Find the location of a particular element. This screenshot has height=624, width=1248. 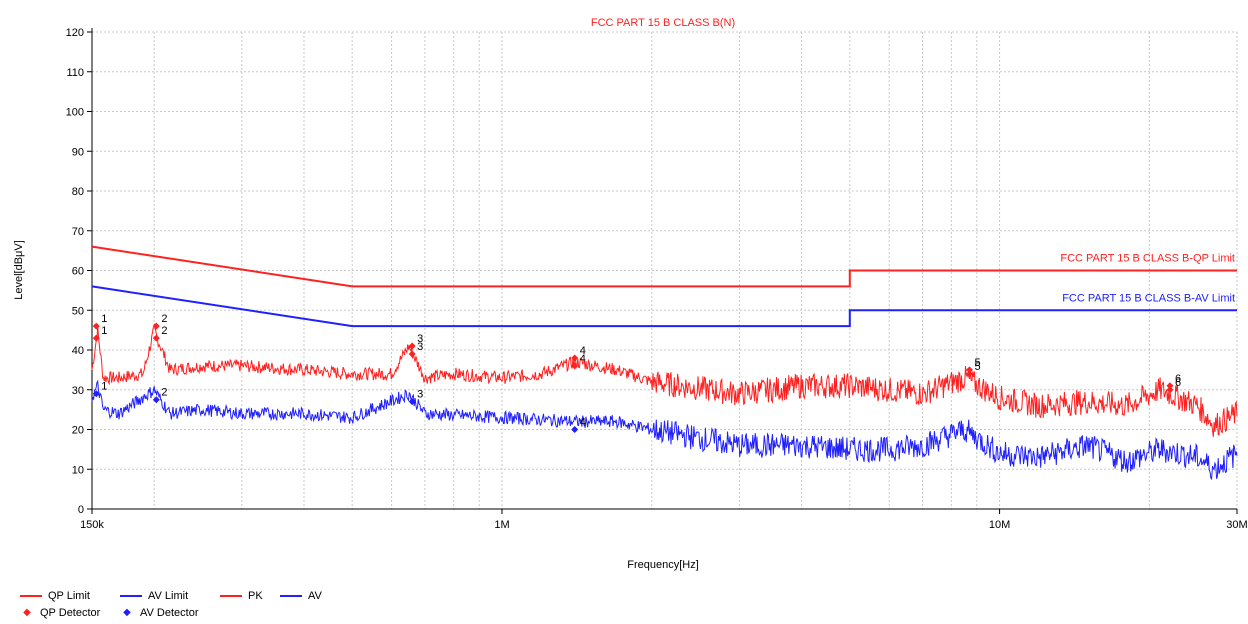

qp-detector-marker-label: 2 is located at coordinates (164, 319).